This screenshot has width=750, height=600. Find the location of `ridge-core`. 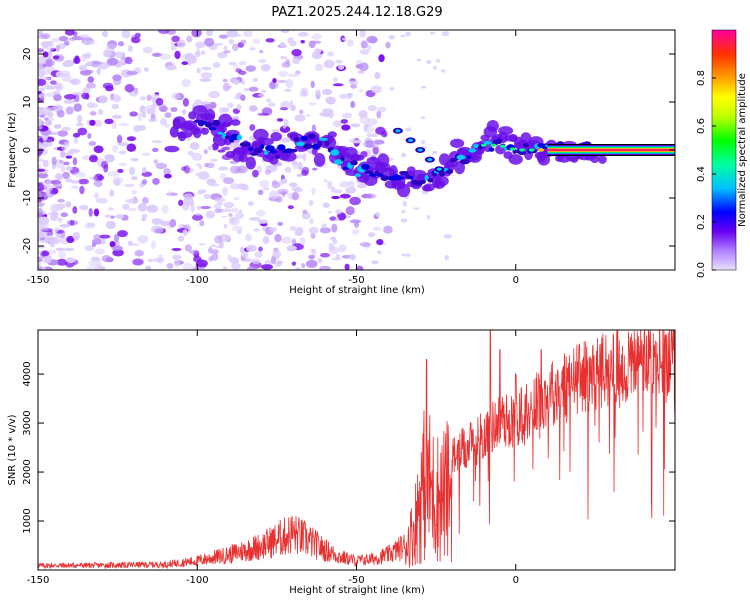

ridge-core is located at coordinates (483, 145).